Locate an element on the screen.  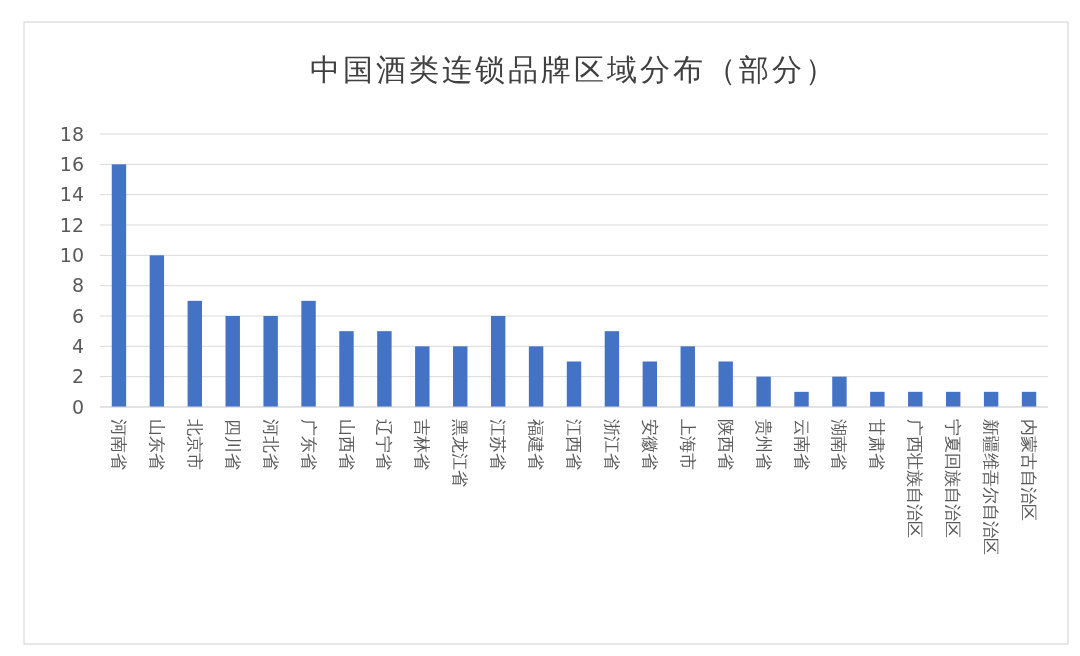
x-tick-label: 内蒙古自治区 is located at coordinates (1029, 470).